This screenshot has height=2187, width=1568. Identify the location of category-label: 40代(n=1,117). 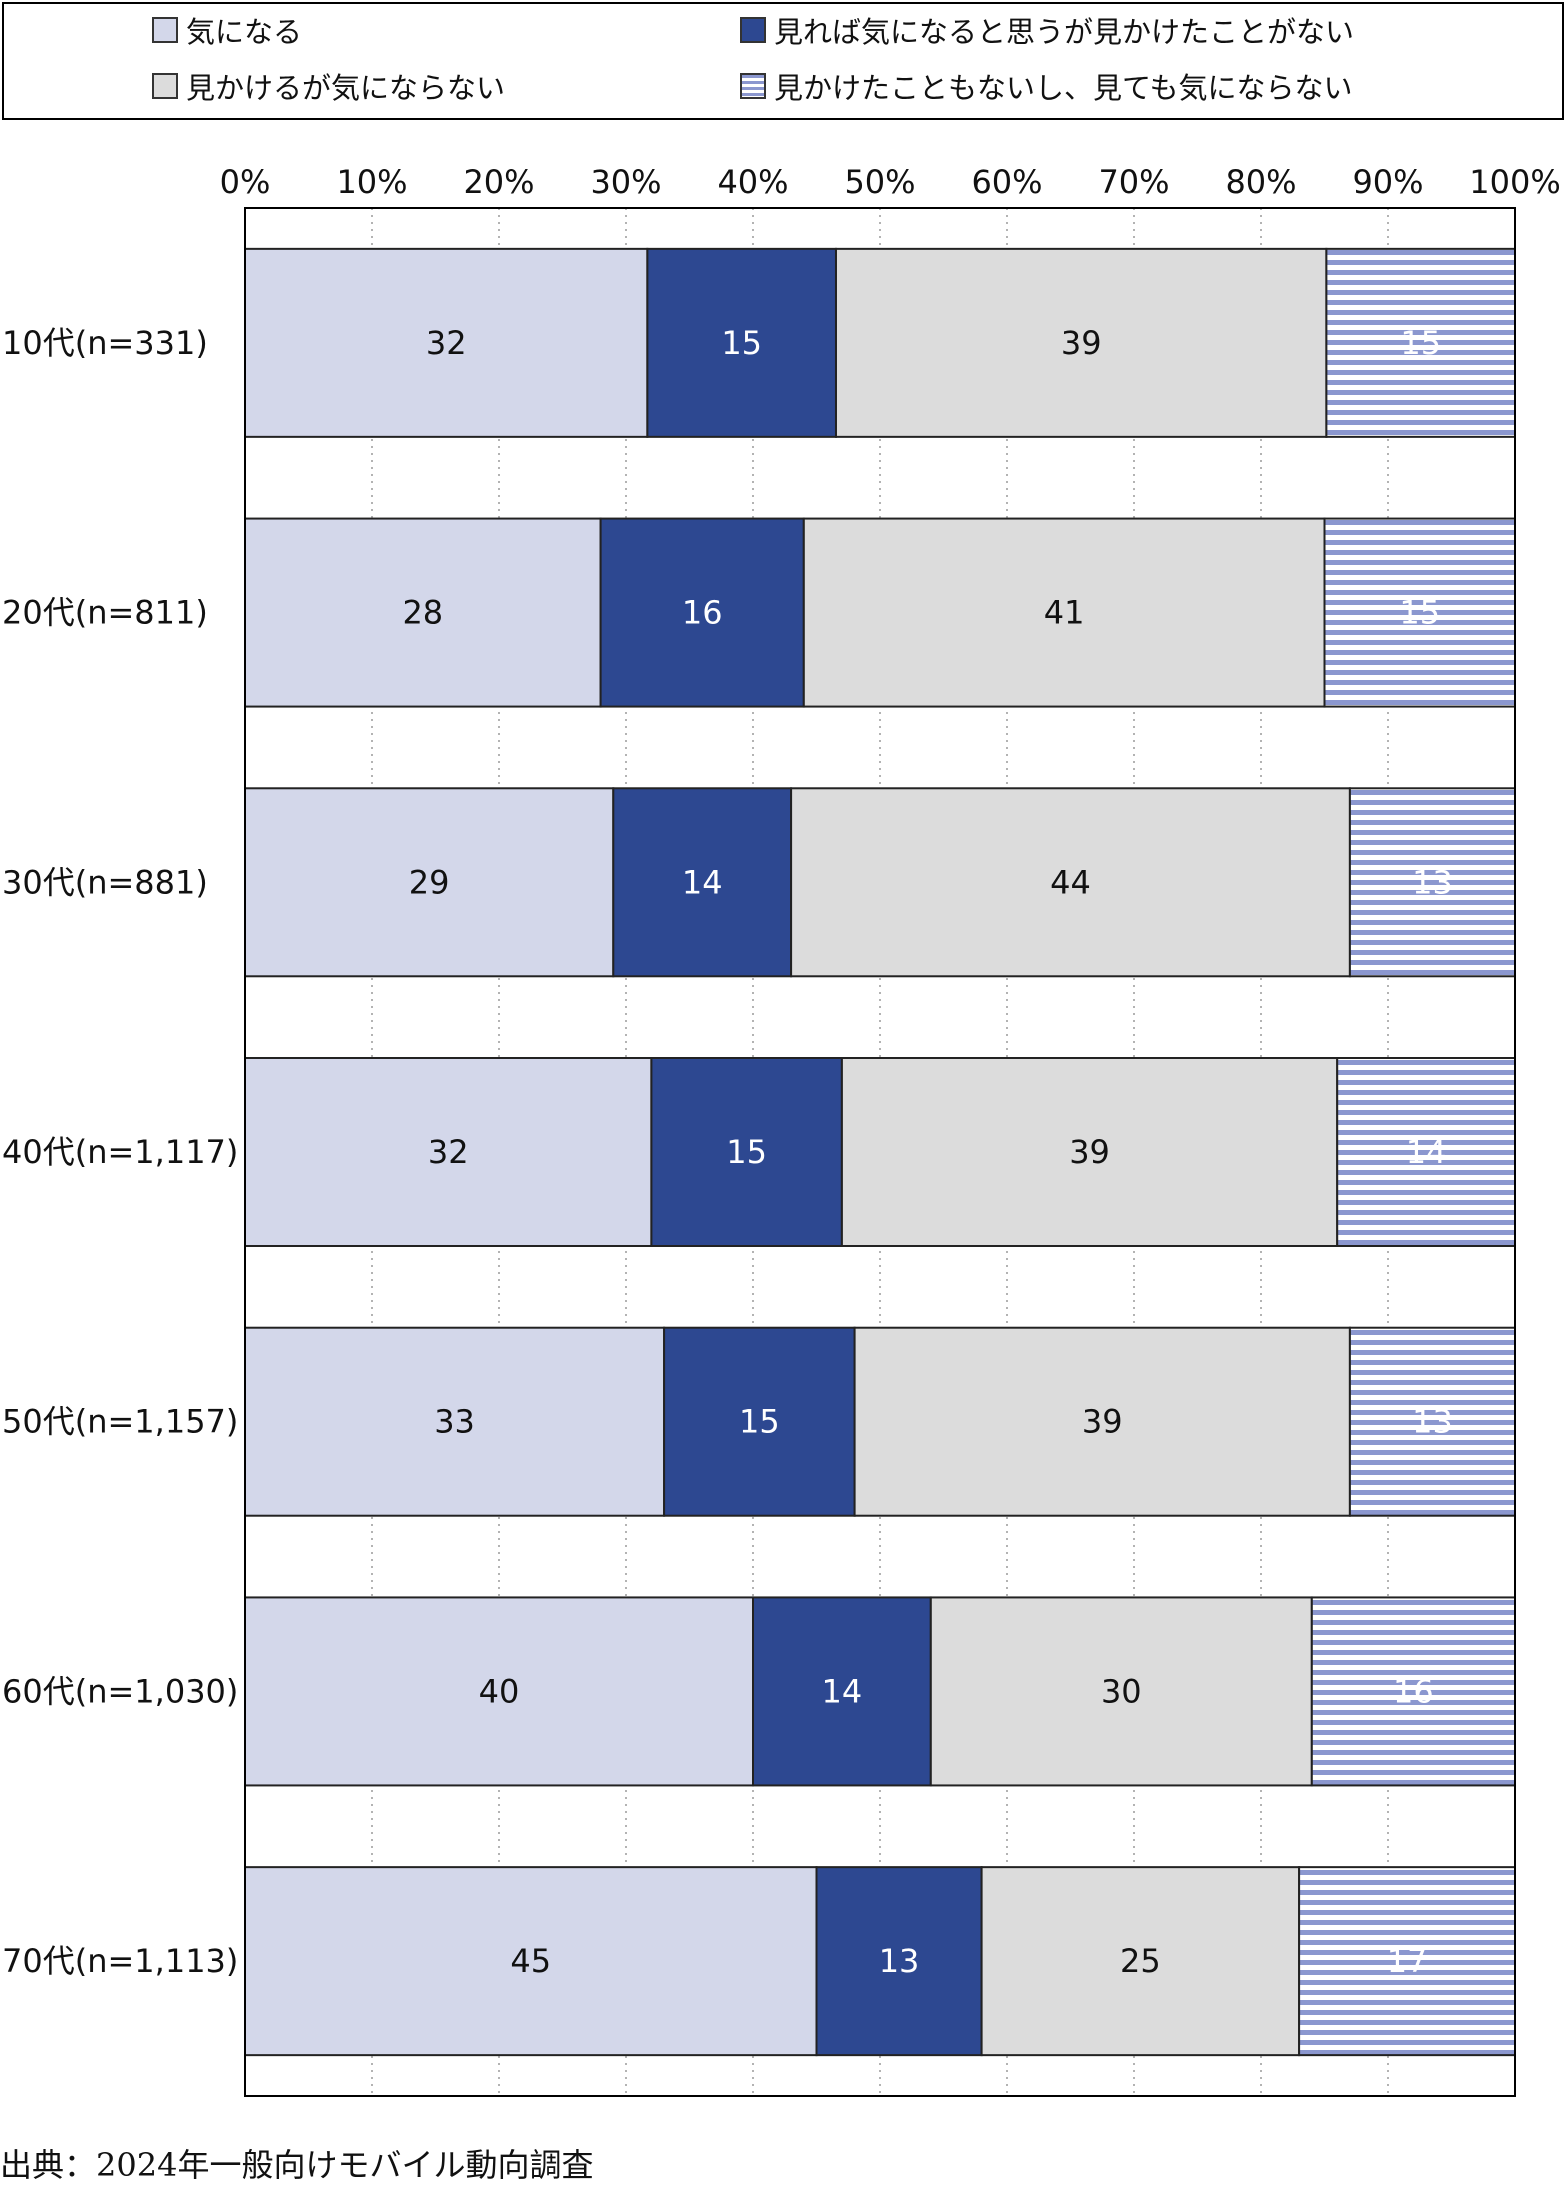
(120, 1152).